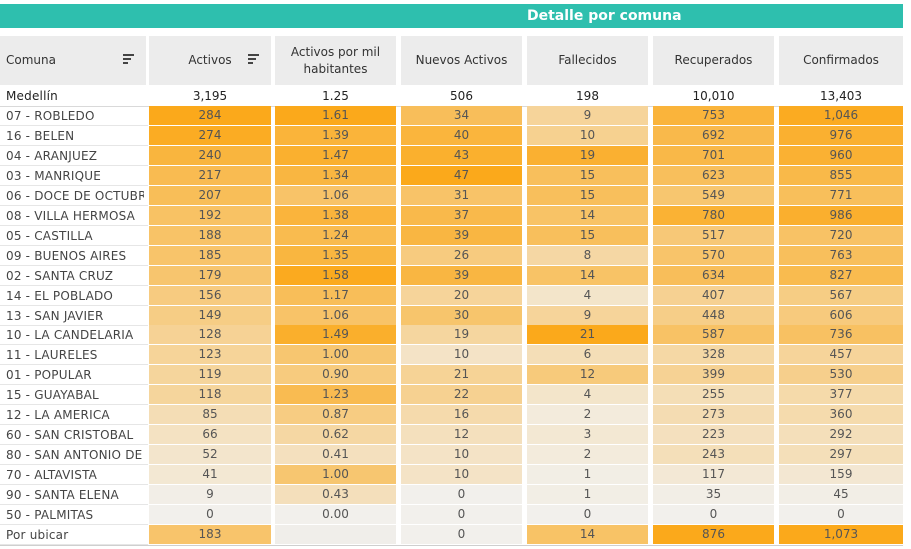  I want to click on header-confirmados: Confirmados, so click(841, 60).